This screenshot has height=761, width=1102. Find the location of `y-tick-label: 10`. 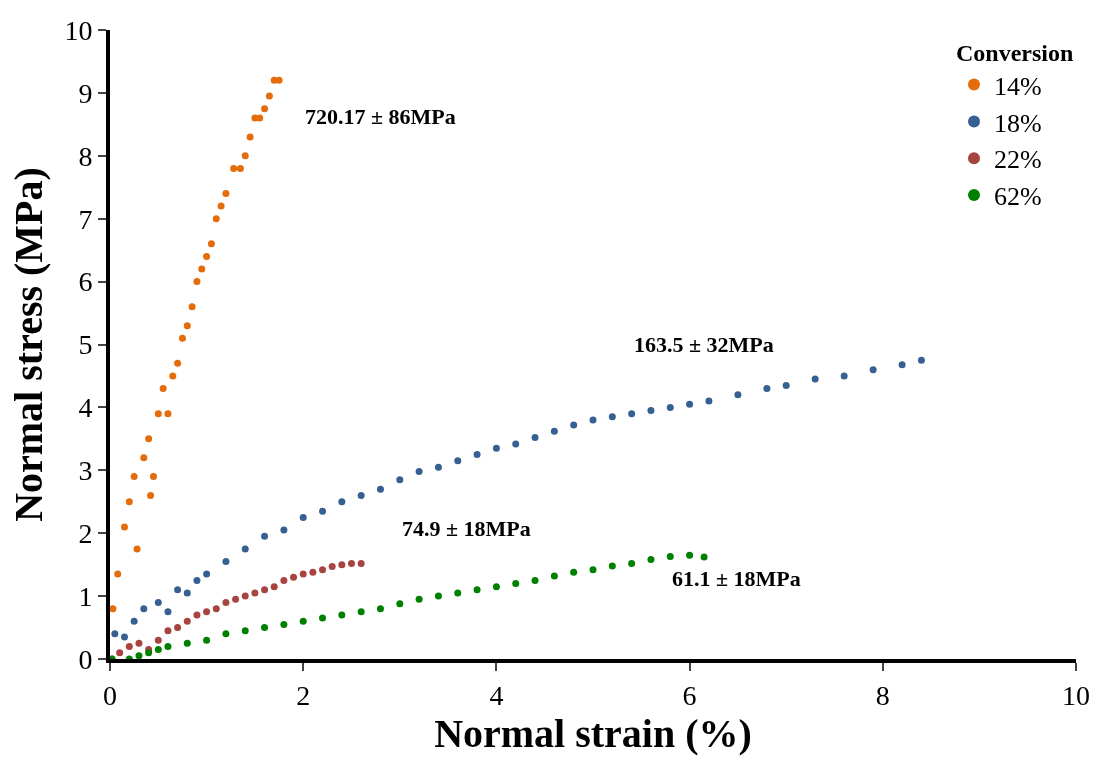

y-tick-label: 10 is located at coordinates (78, 30).